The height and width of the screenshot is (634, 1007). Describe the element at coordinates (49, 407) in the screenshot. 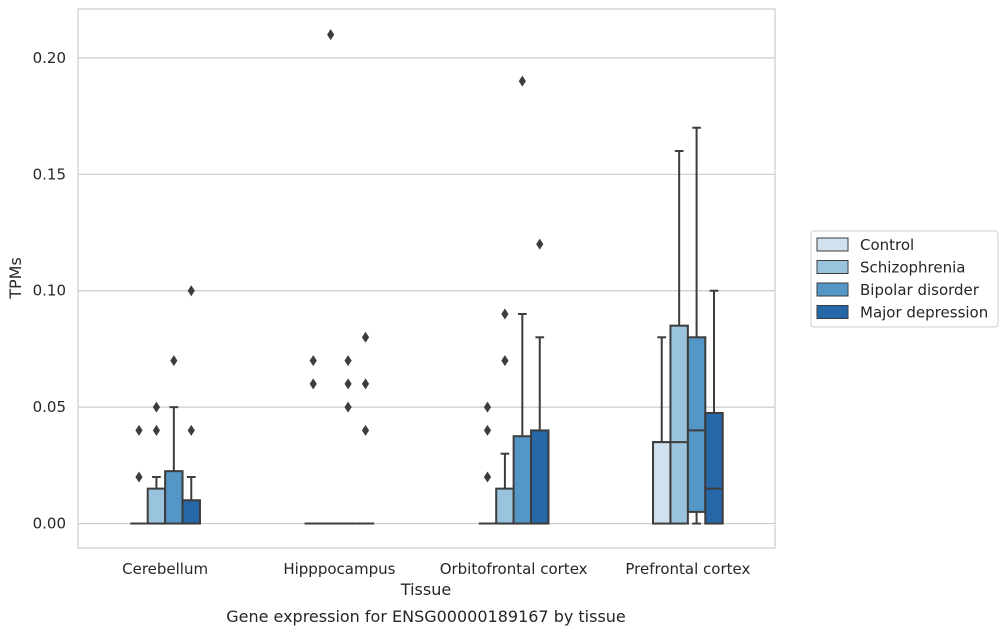

I see `y-tick-label: 0.05` at that location.